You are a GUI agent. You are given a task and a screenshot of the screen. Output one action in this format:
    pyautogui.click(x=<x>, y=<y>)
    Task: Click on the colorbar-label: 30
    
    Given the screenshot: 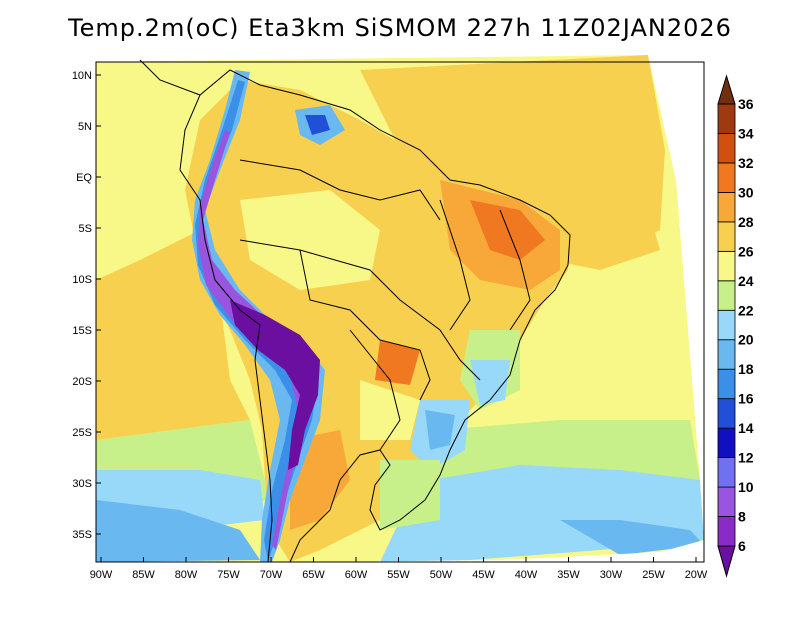 What is the action you would take?
    pyautogui.click(x=746, y=192)
    